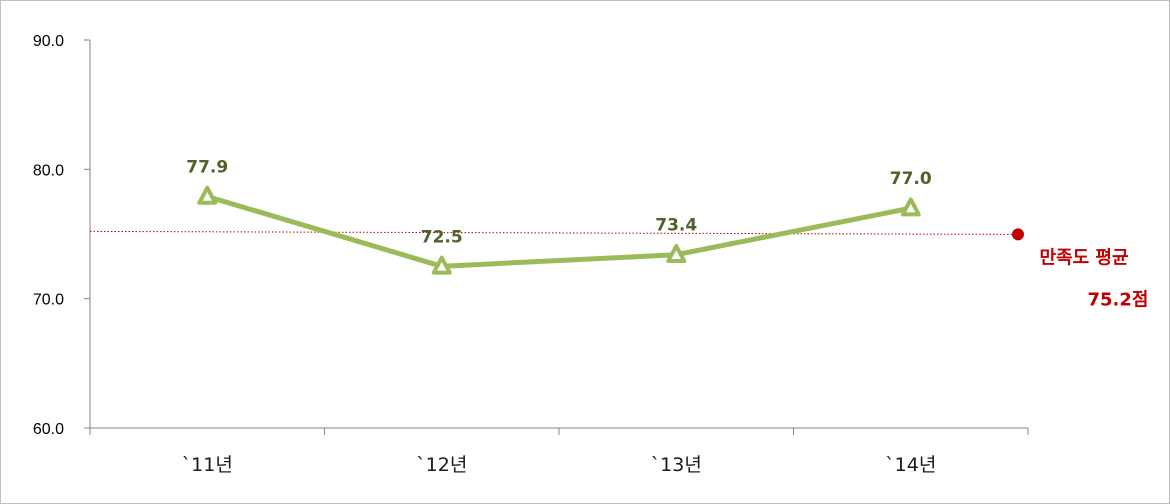 This screenshot has height=504, width=1170. Describe the element at coordinates (1118, 299) in the screenshot. I see `average-value-label: 75.2점` at that location.